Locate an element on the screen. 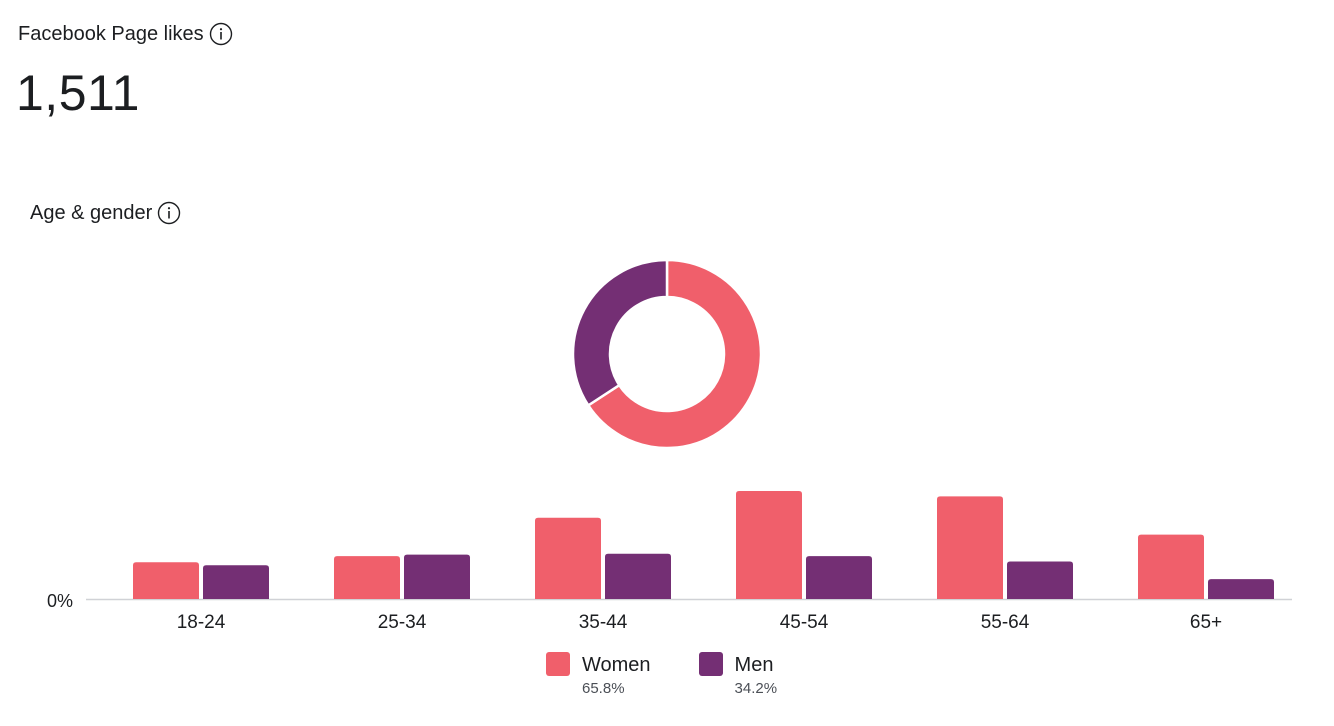  page-likes-header: Facebook Page likes is located at coordinates (125, 34).